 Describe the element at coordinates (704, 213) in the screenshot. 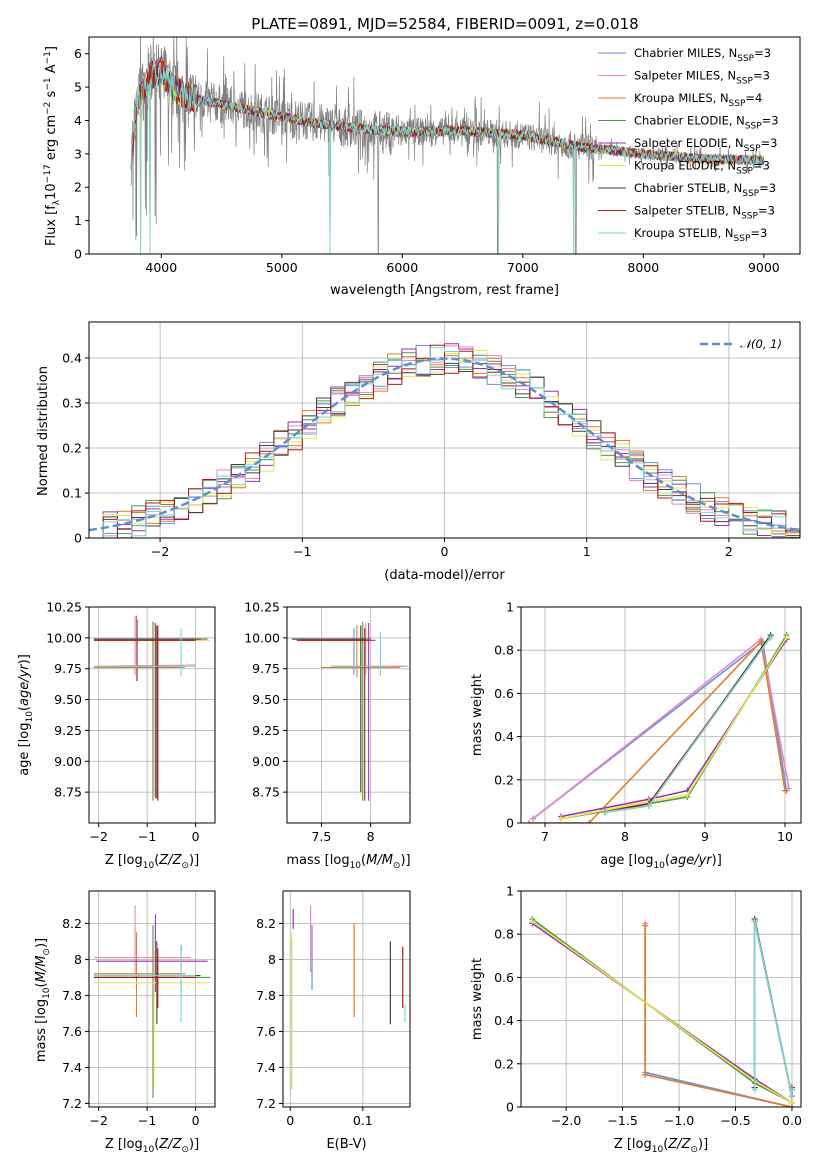

I see `legend-entry: Salpeter STELIB, NSSP=3` at that location.